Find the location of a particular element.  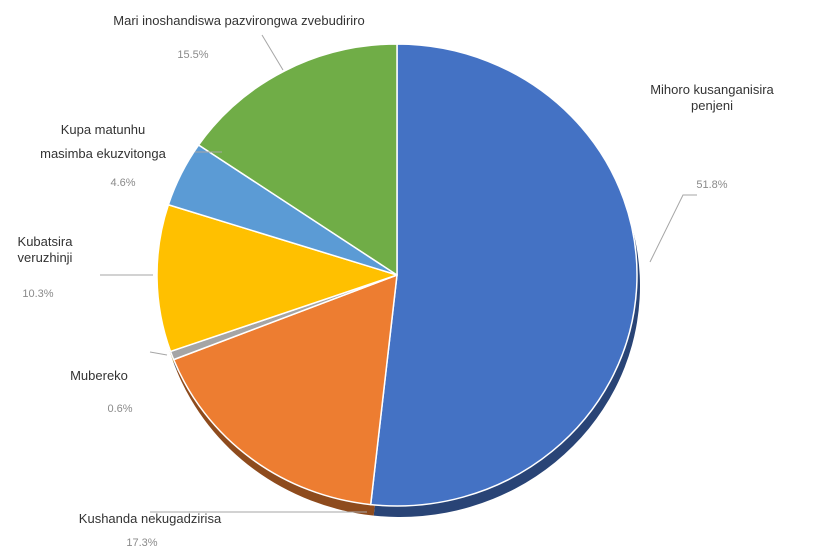

percentage-label: 10.3% is located at coordinates (37, 294).